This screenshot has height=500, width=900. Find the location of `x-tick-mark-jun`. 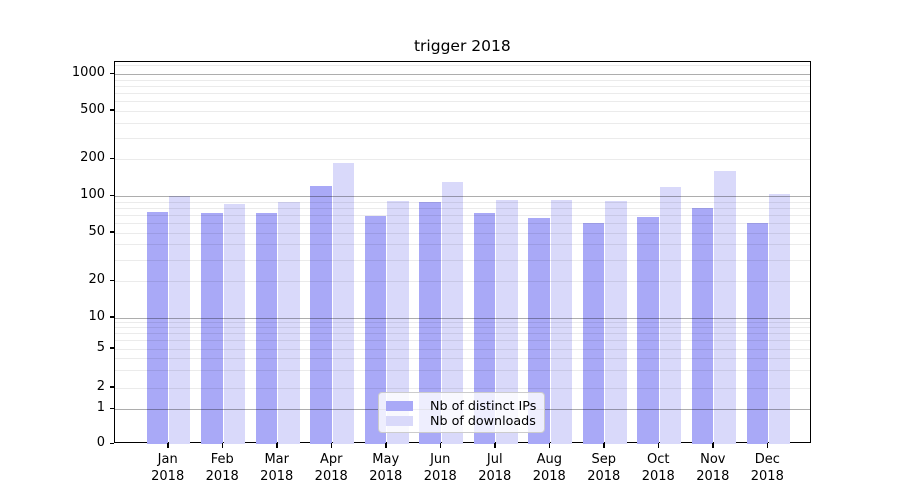

x-tick-mark-jun is located at coordinates (440, 445).